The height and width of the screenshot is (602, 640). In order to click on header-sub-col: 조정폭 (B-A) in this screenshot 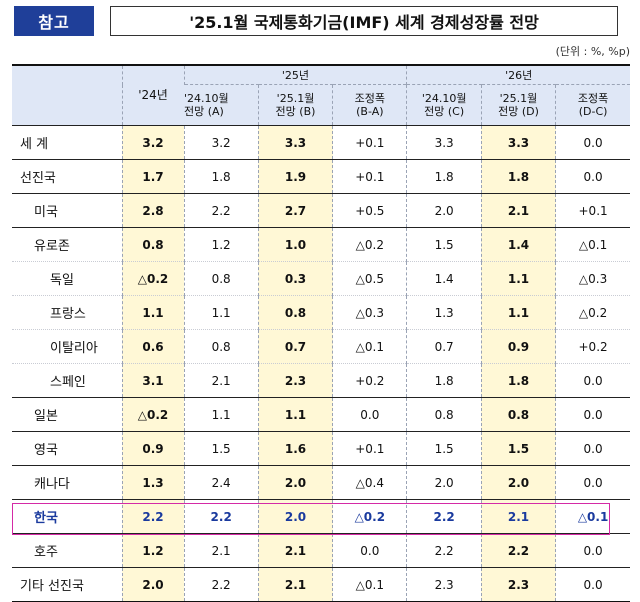, I will do `click(369, 105)`.